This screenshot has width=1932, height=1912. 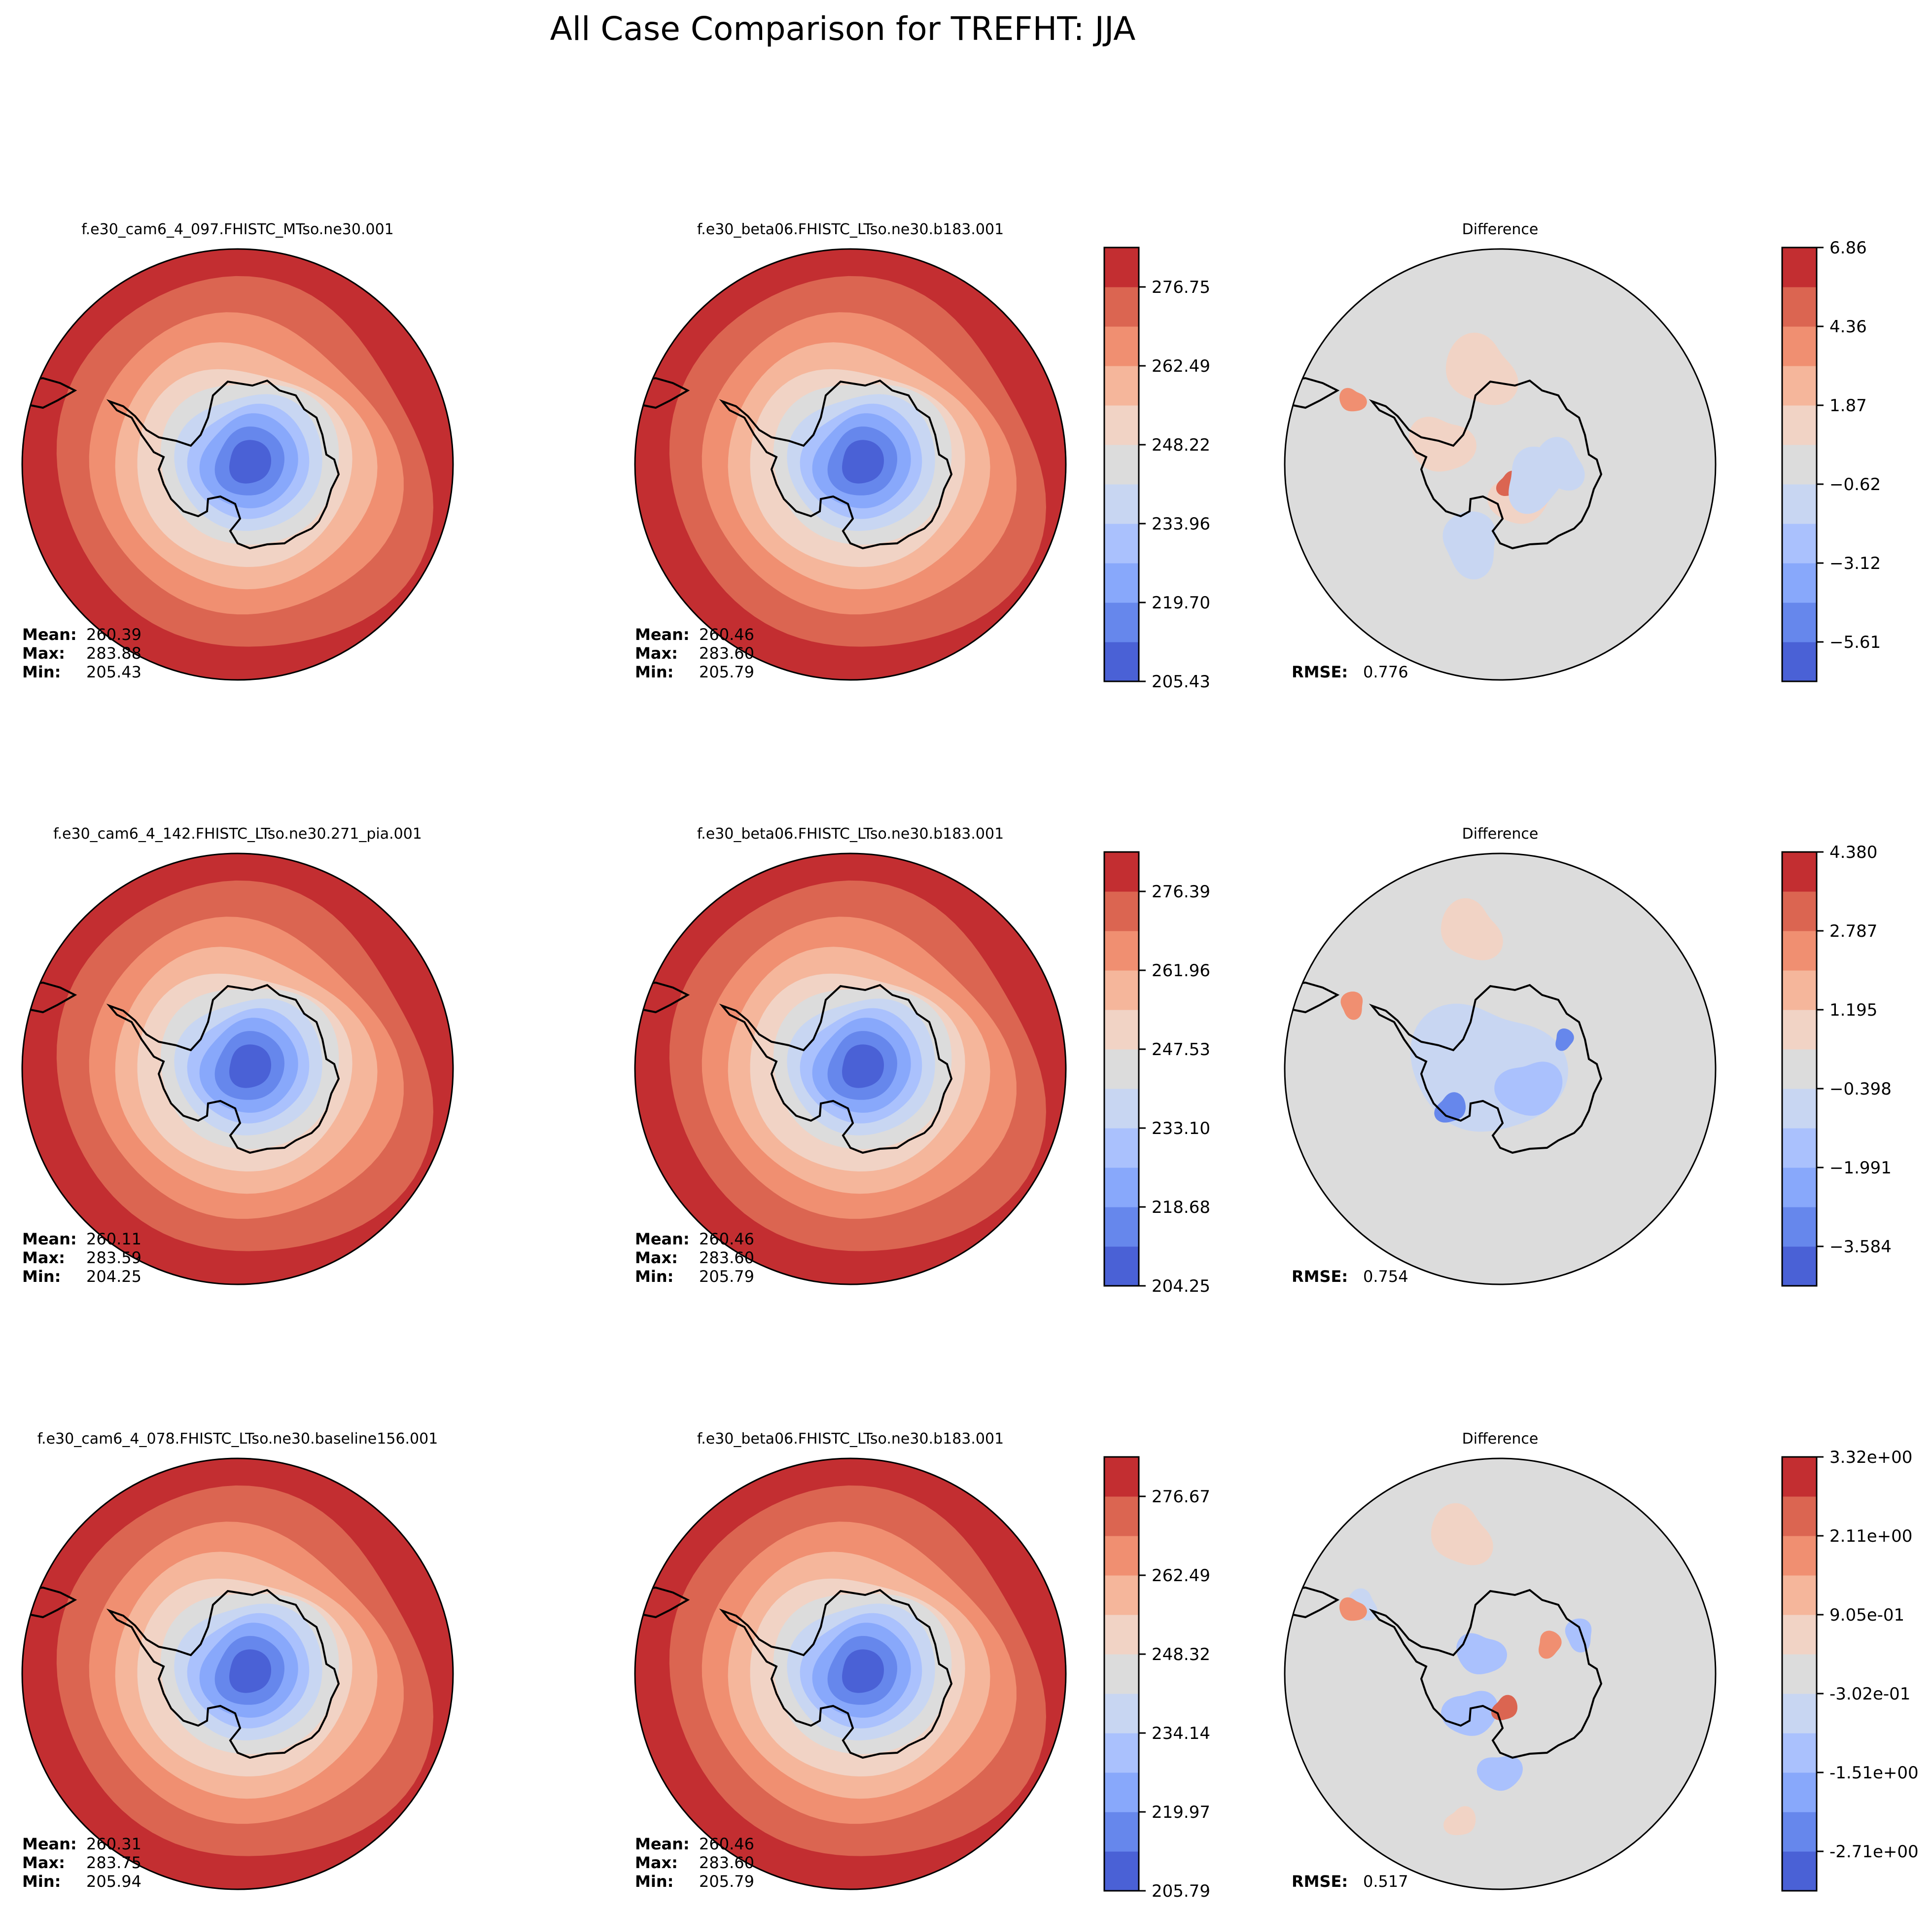 What do you see at coordinates (250, 1066) in the screenshot?
I see `field-contour` at bounding box center [250, 1066].